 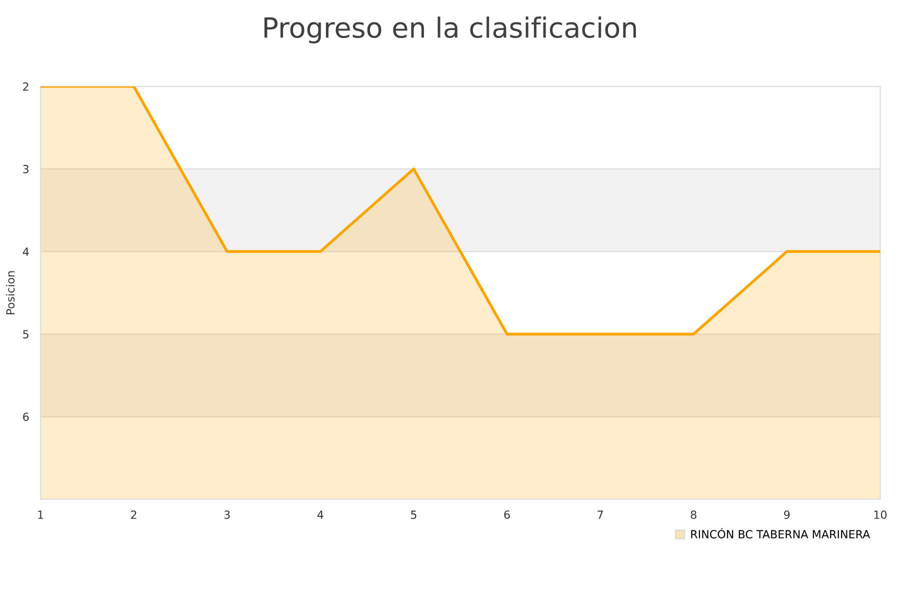 I want to click on y-tick-label: 2, so click(x=25, y=86).